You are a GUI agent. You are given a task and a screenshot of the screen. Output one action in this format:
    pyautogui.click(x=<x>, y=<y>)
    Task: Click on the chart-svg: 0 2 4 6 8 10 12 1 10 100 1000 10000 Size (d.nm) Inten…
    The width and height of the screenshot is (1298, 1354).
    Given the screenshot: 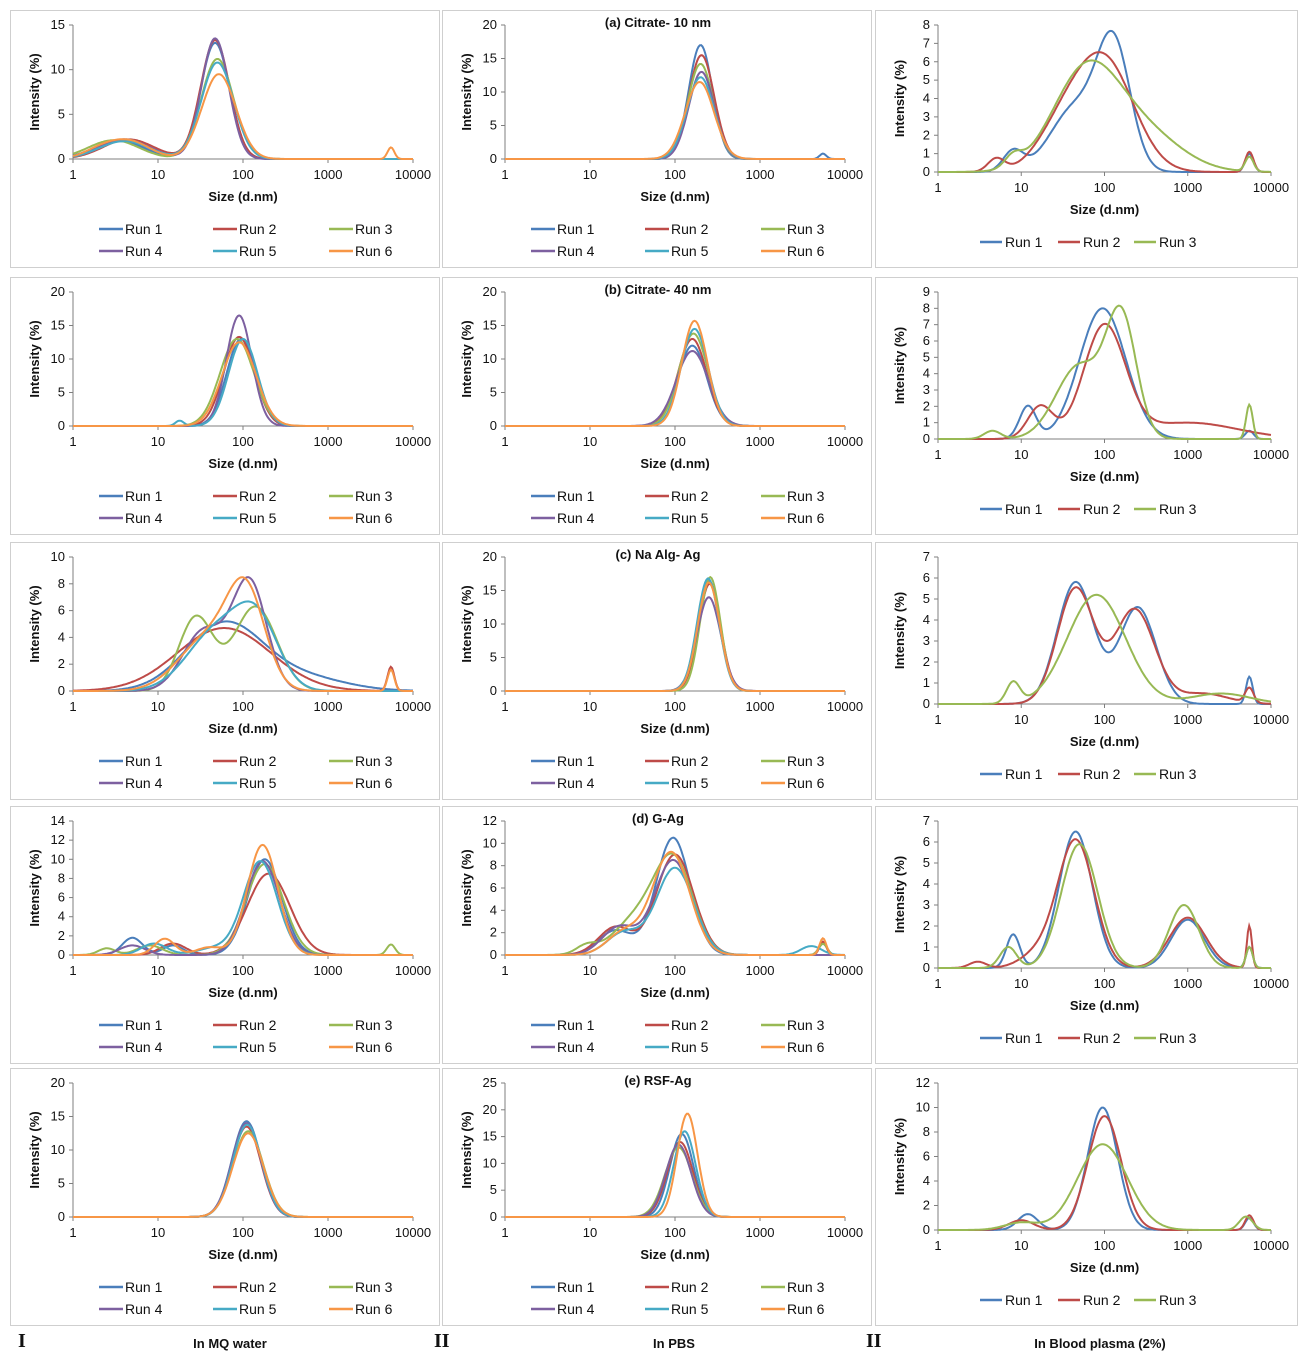 What is the action you would take?
    pyautogui.click(x=1090, y=1191)
    